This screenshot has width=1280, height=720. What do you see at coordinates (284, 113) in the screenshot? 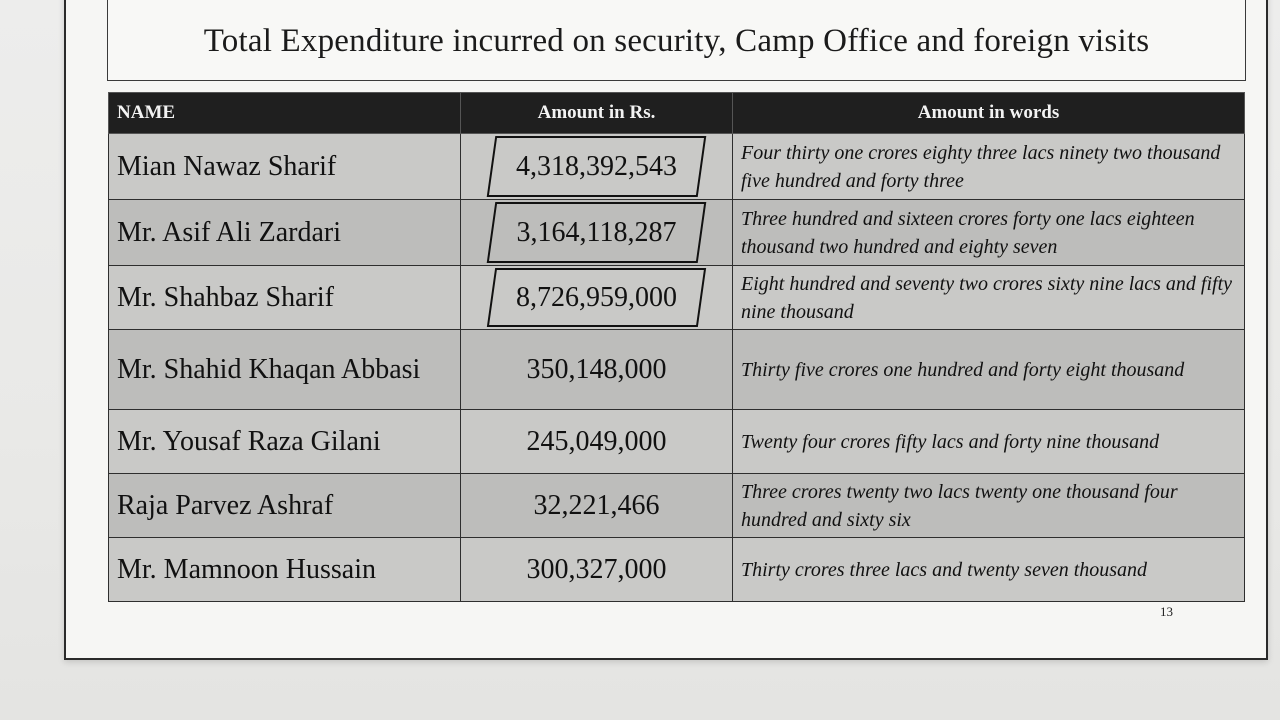
I see `header-name: NAME` at bounding box center [284, 113].